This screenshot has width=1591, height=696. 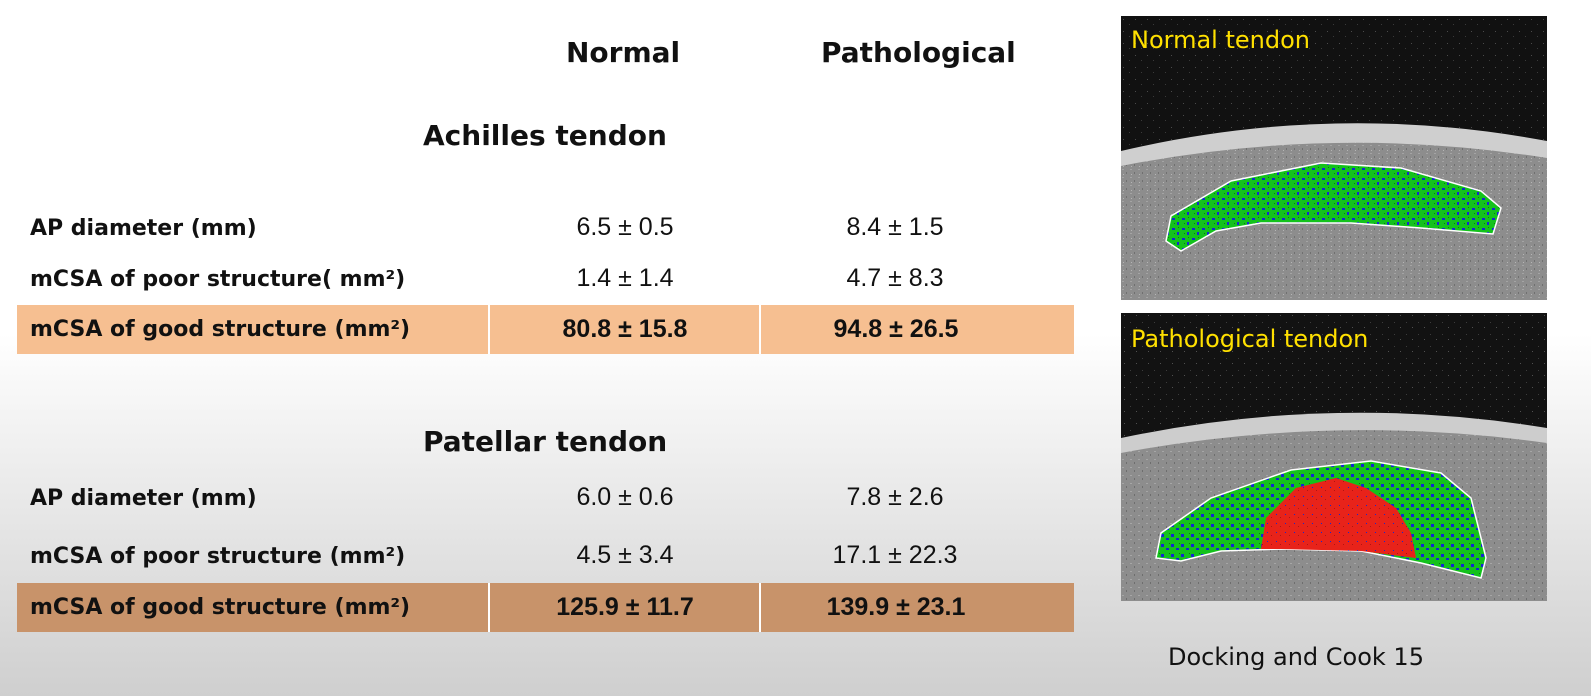 I want to click on table-row: AP diameter (mm) 6.5 ± 0.5 8.4 ± 1.5, so click(x=540, y=229).